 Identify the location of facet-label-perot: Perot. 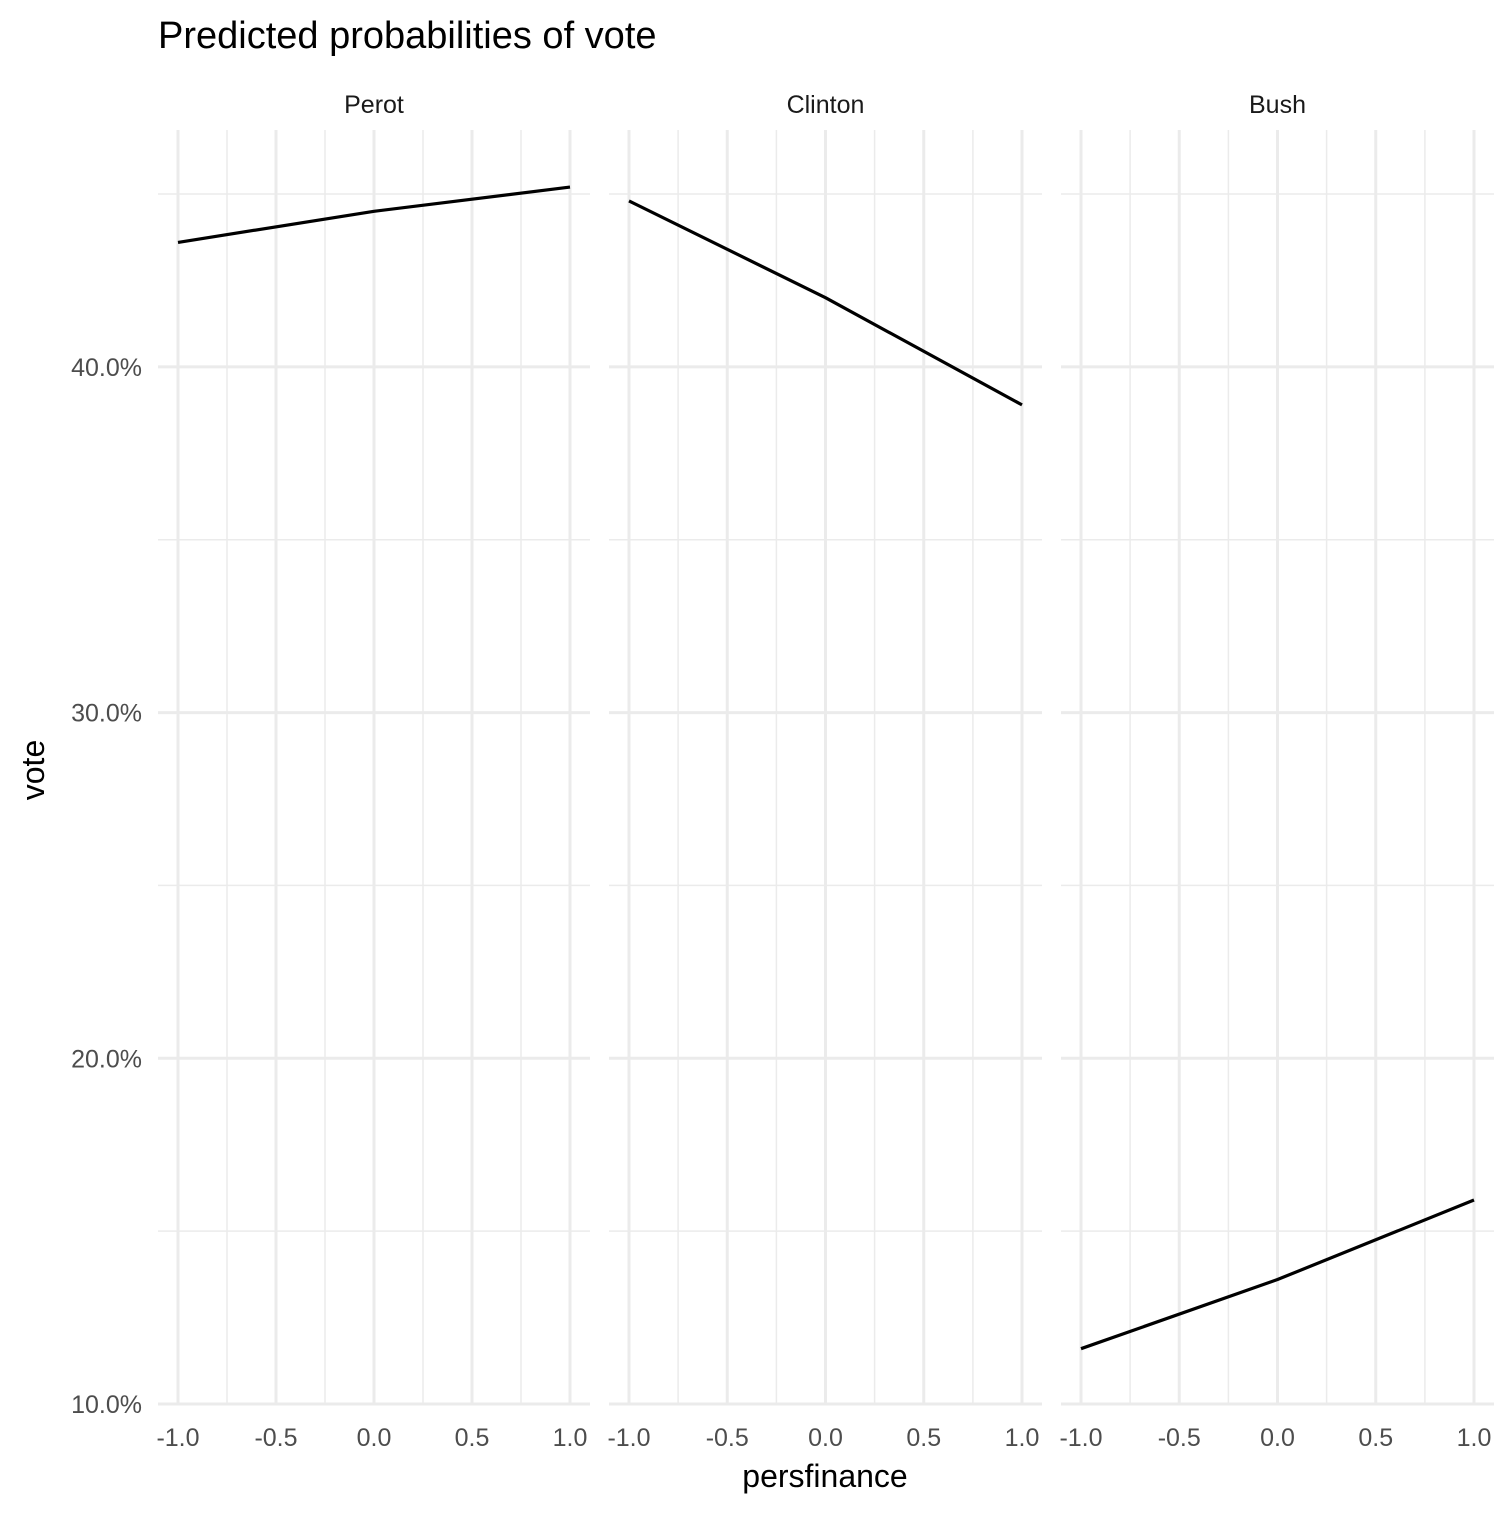
(374, 105).